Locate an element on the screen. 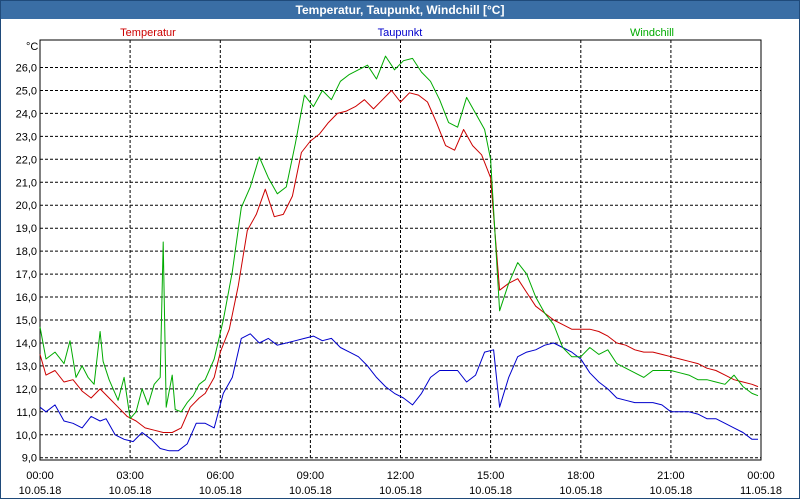 This screenshot has height=500, width=800. y-tick-label: 15,0 is located at coordinates (26, 321).